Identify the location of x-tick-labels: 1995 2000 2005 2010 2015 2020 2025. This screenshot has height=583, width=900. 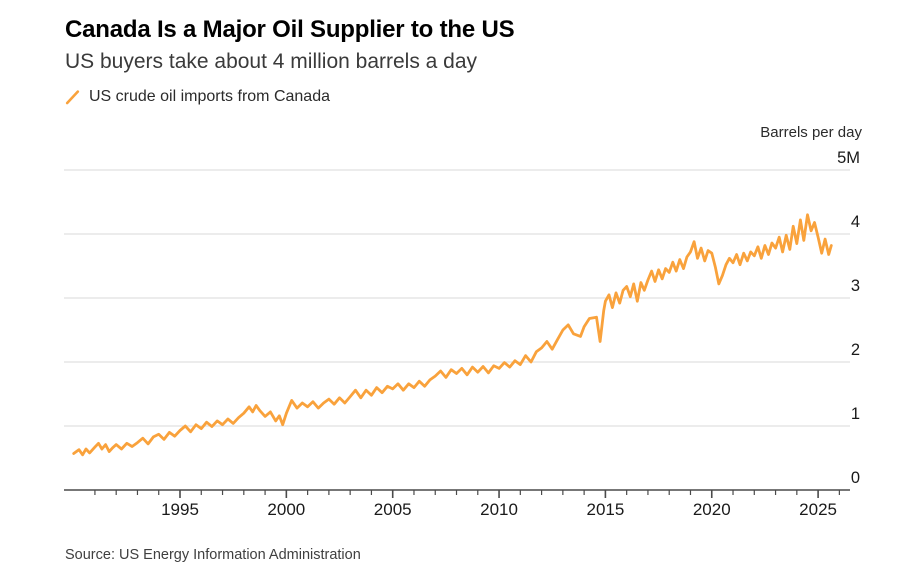
(499, 509).